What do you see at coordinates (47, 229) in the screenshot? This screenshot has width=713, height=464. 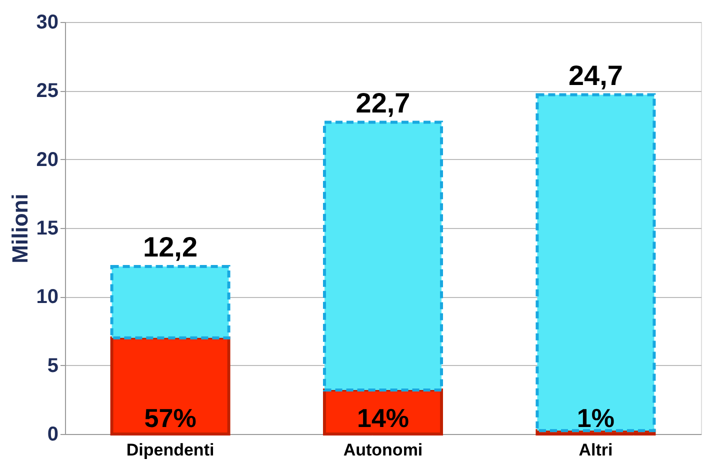 I see `y-tick-label: 15` at bounding box center [47, 229].